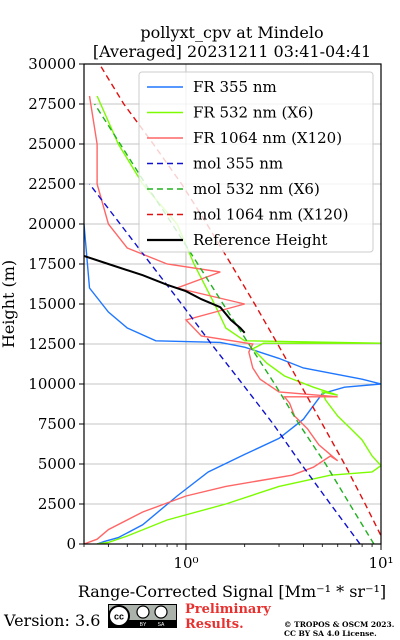  Describe the element at coordinates (253, 113) in the screenshot. I see `legend-label: FR 532 nm (X6)` at that location.